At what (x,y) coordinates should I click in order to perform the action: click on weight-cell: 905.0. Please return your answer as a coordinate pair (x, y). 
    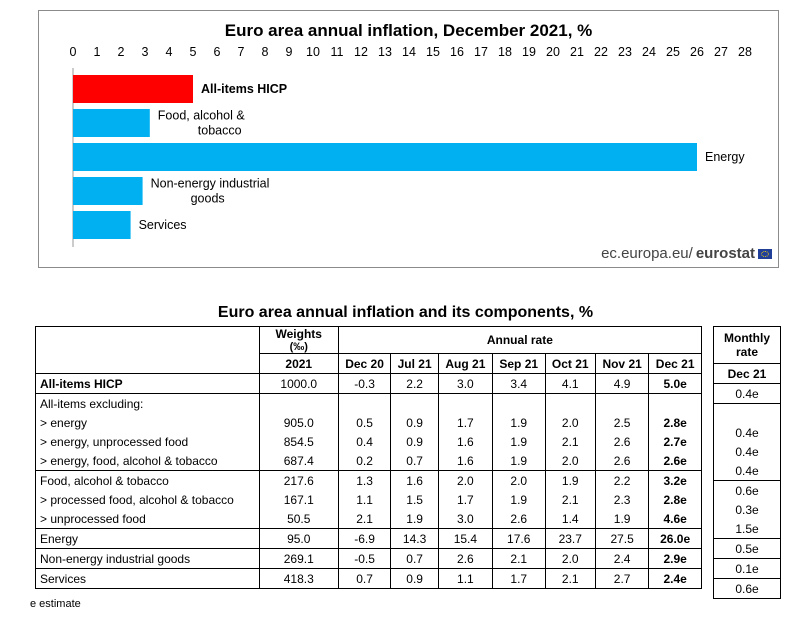
    Looking at the image, I should click on (298, 422).